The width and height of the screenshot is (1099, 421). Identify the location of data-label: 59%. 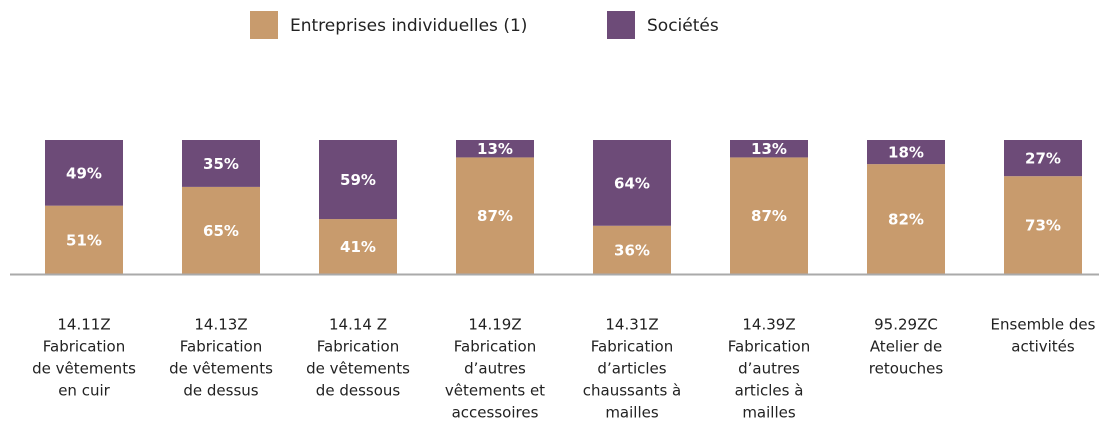
(358, 180).